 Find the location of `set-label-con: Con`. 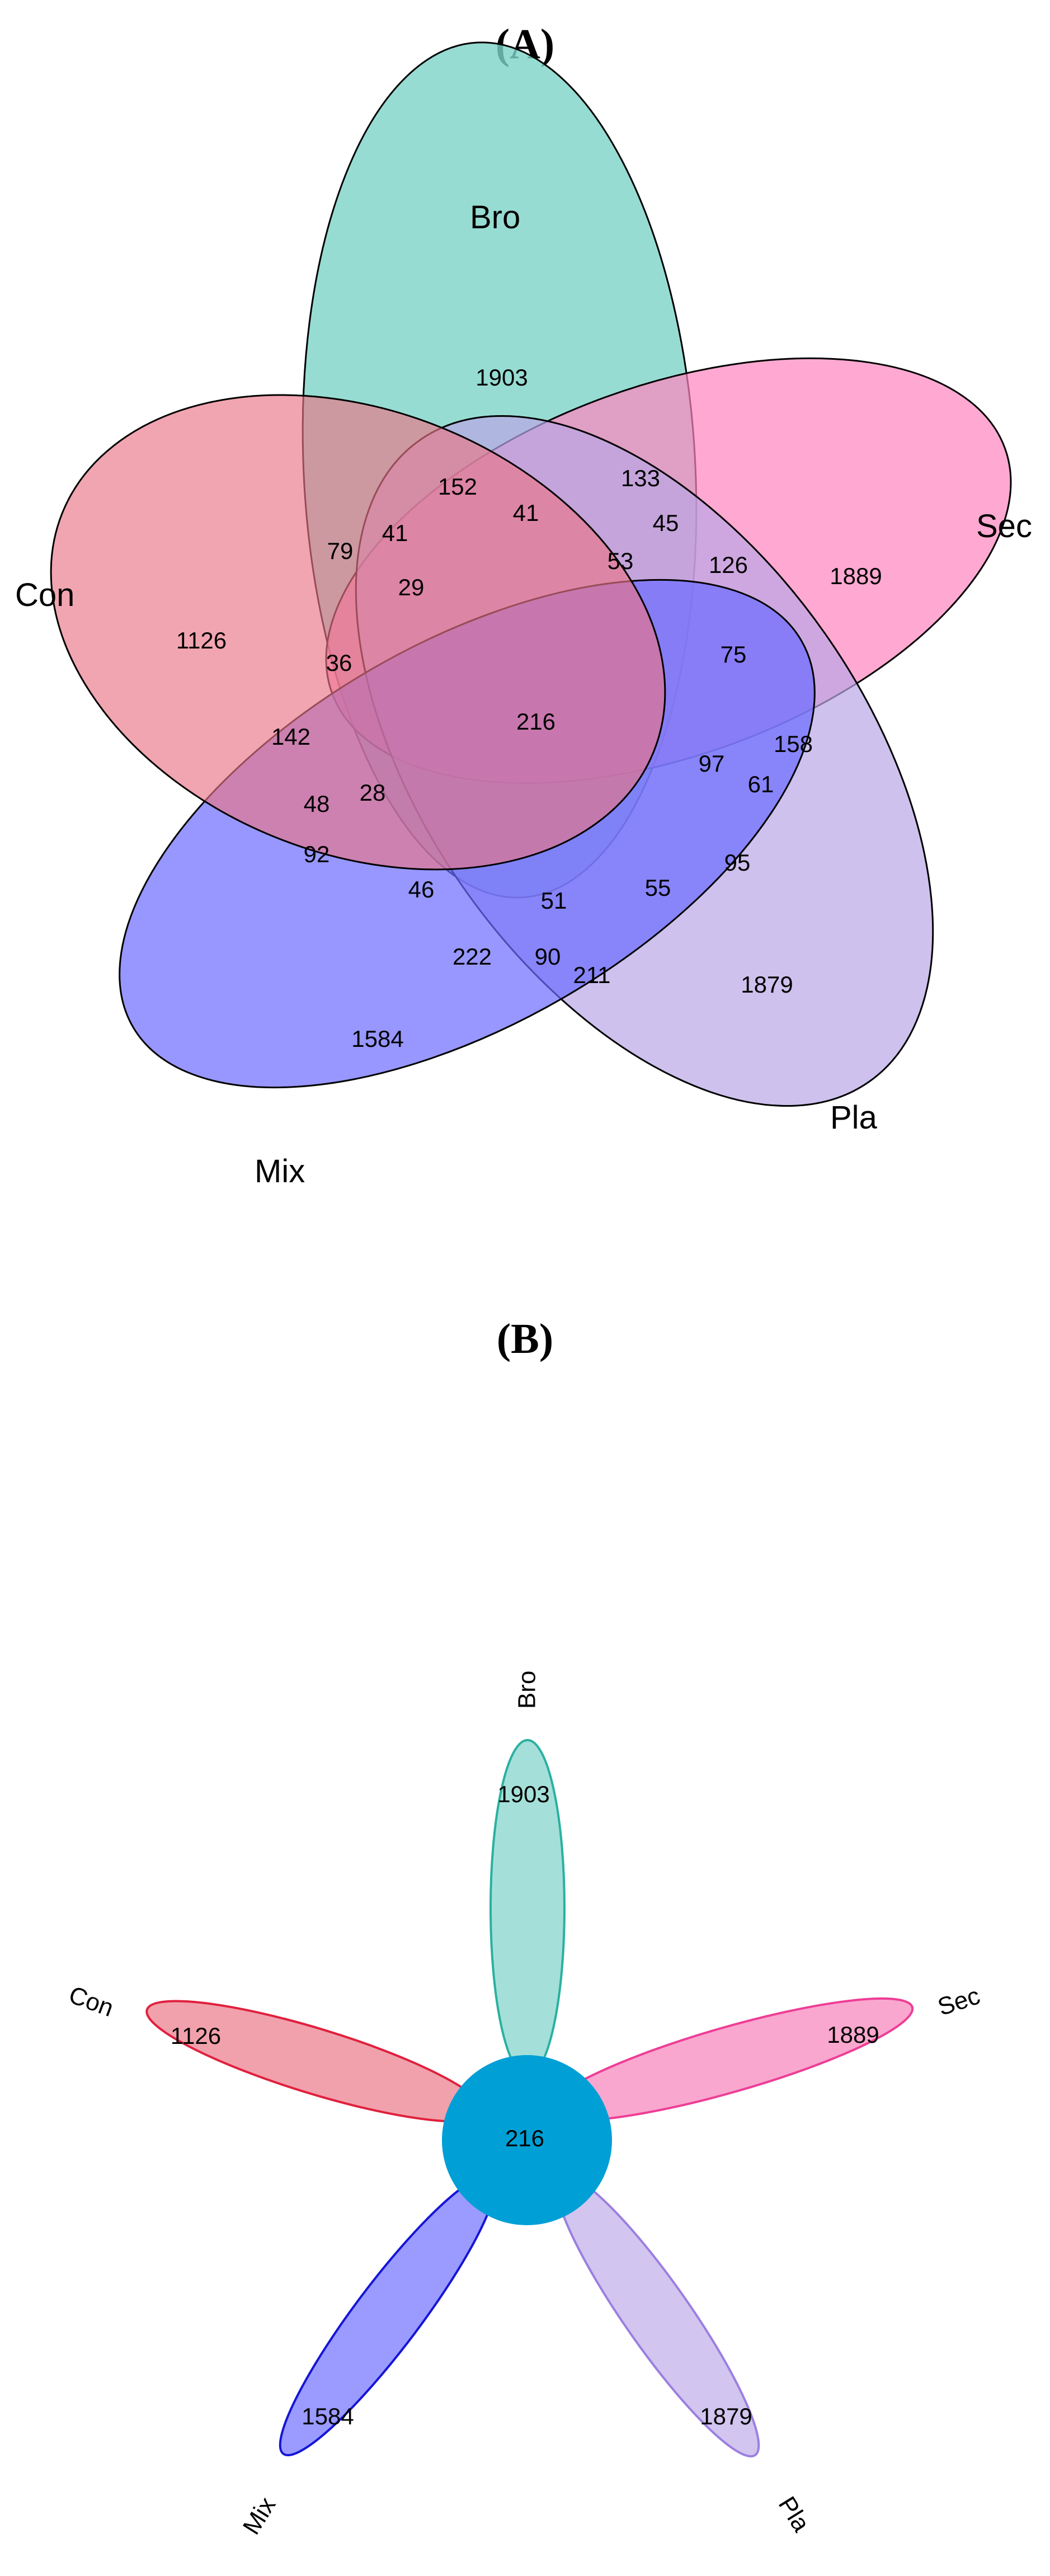

set-label-con: Con is located at coordinates (44, 595).